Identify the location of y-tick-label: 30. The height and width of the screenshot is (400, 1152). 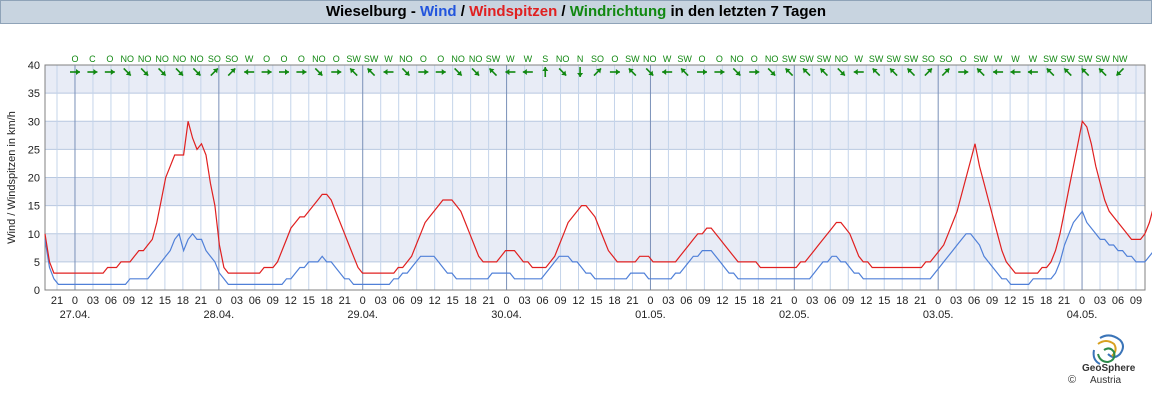
(34, 122).